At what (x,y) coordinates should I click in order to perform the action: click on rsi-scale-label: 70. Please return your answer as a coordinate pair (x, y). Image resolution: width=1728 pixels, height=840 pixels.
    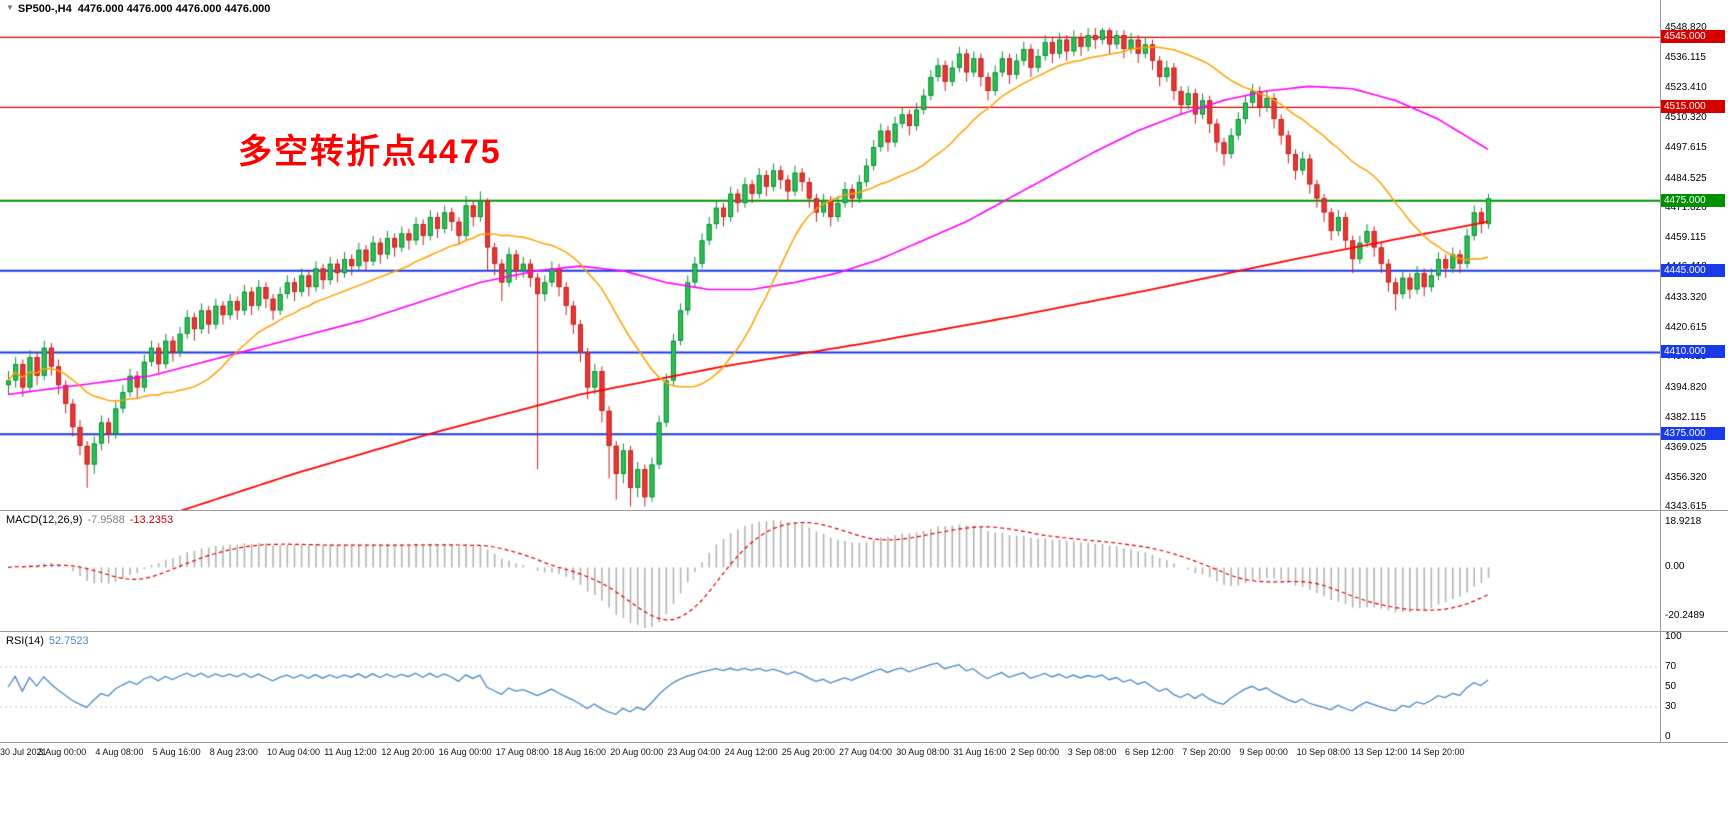
    Looking at the image, I should click on (1671, 666).